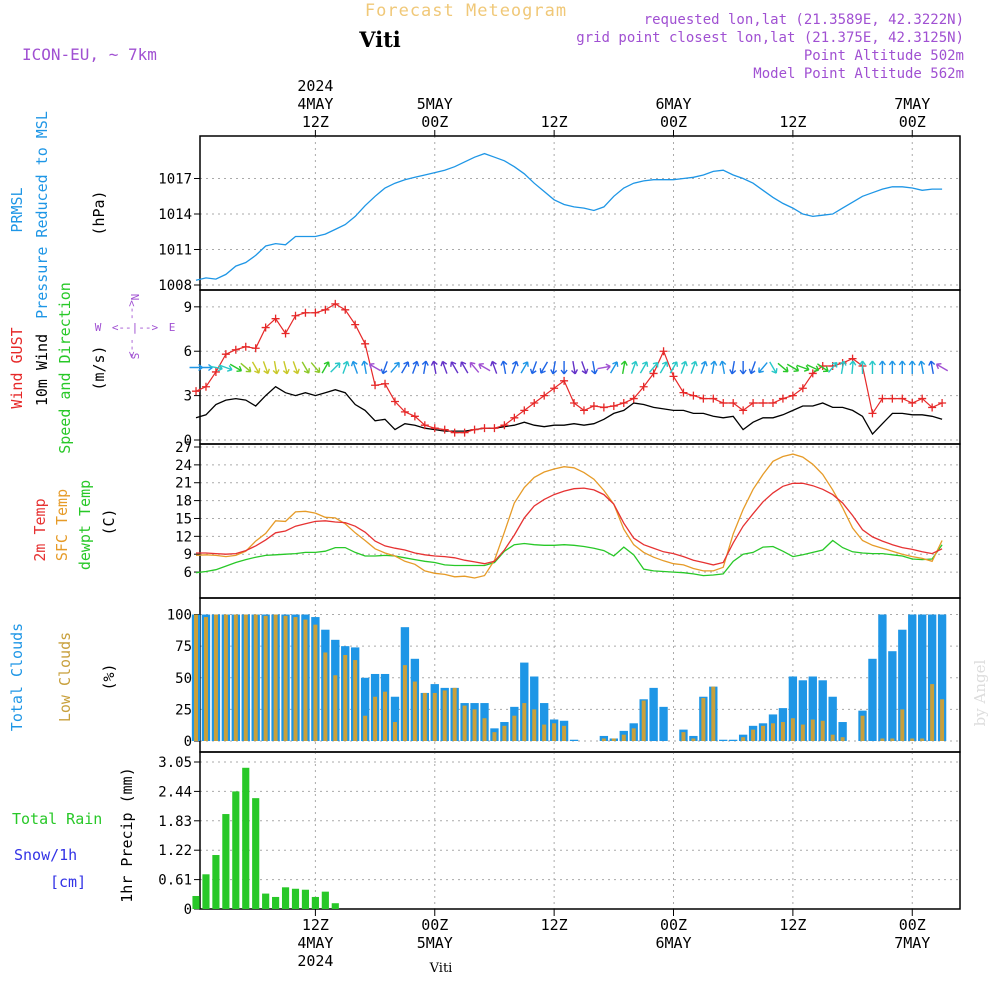 The height and width of the screenshot is (1000, 1000). What do you see at coordinates (17, 209) in the screenshot?
I see `pressure-label-prmsl: PRMSL` at bounding box center [17, 209].